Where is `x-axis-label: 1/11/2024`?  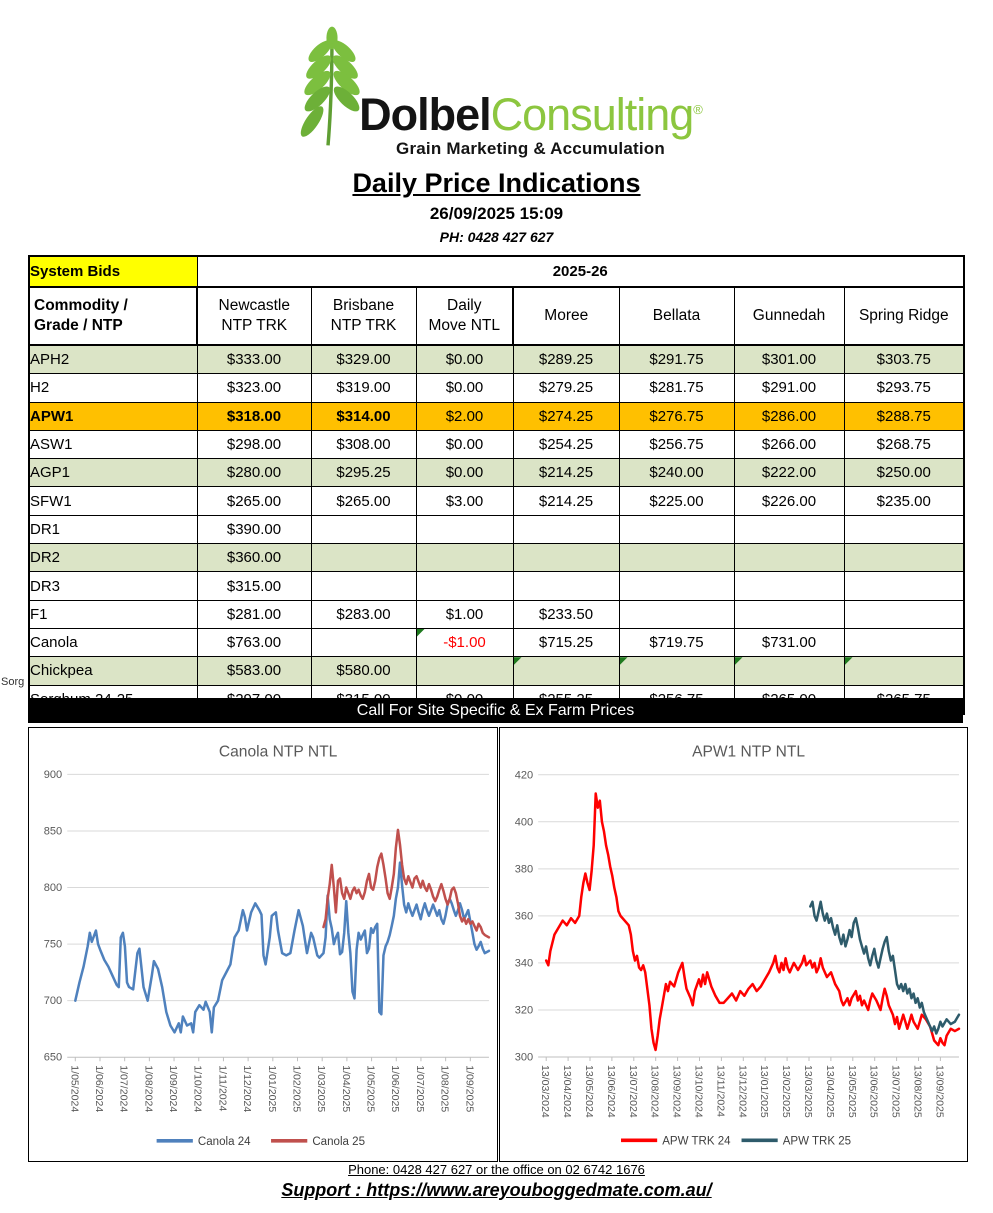 x-axis-label: 1/11/2024 is located at coordinates (222, 1088).